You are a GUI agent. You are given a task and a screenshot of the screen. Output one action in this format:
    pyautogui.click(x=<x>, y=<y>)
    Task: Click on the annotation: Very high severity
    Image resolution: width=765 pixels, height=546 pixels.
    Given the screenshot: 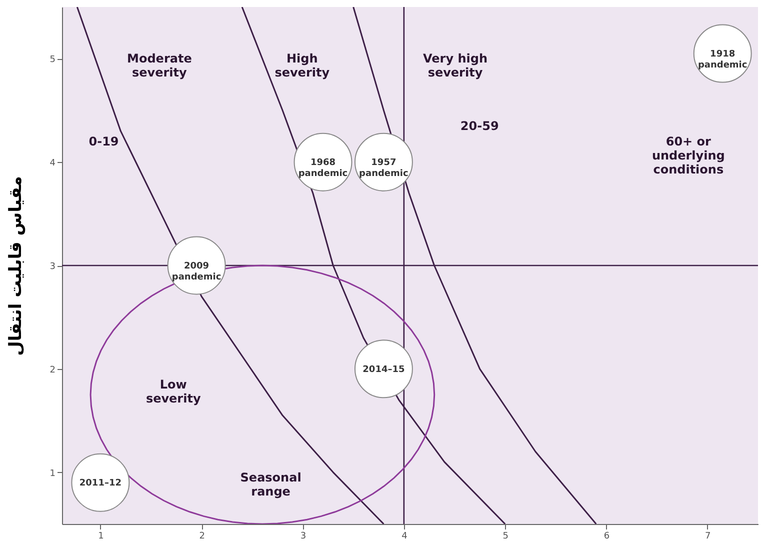 What is the action you would take?
    pyautogui.click(x=455, y=66)
    